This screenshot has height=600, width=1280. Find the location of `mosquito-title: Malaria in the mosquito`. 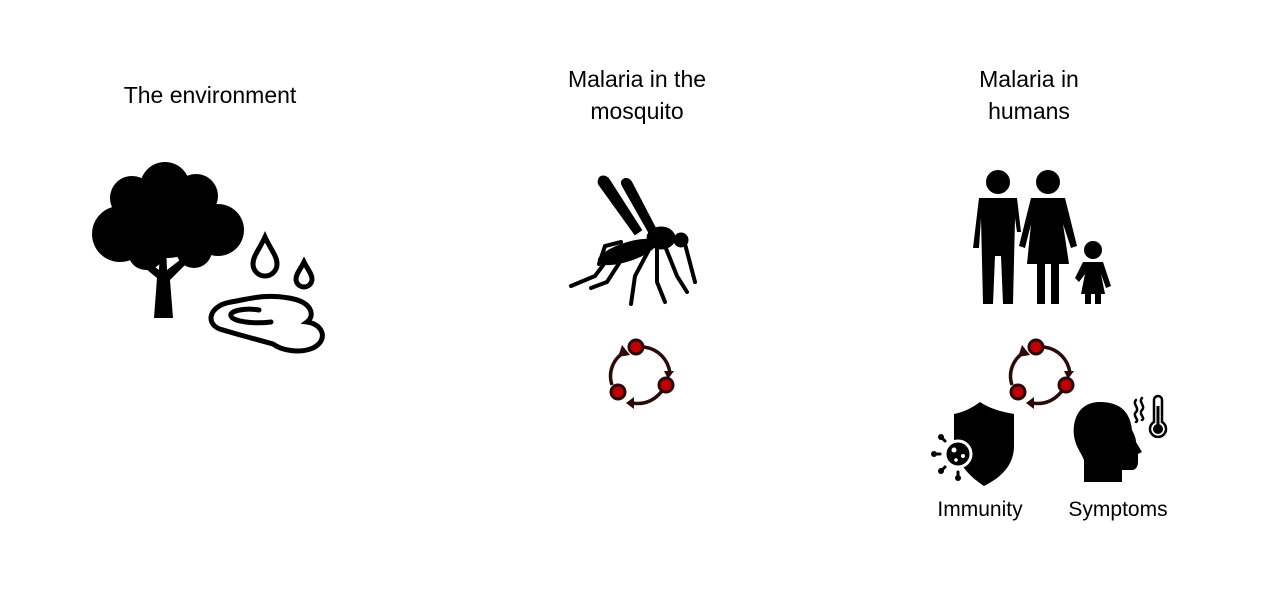

mosquito-title: Malaria in the mosquito is located at coordinates (637, 95).